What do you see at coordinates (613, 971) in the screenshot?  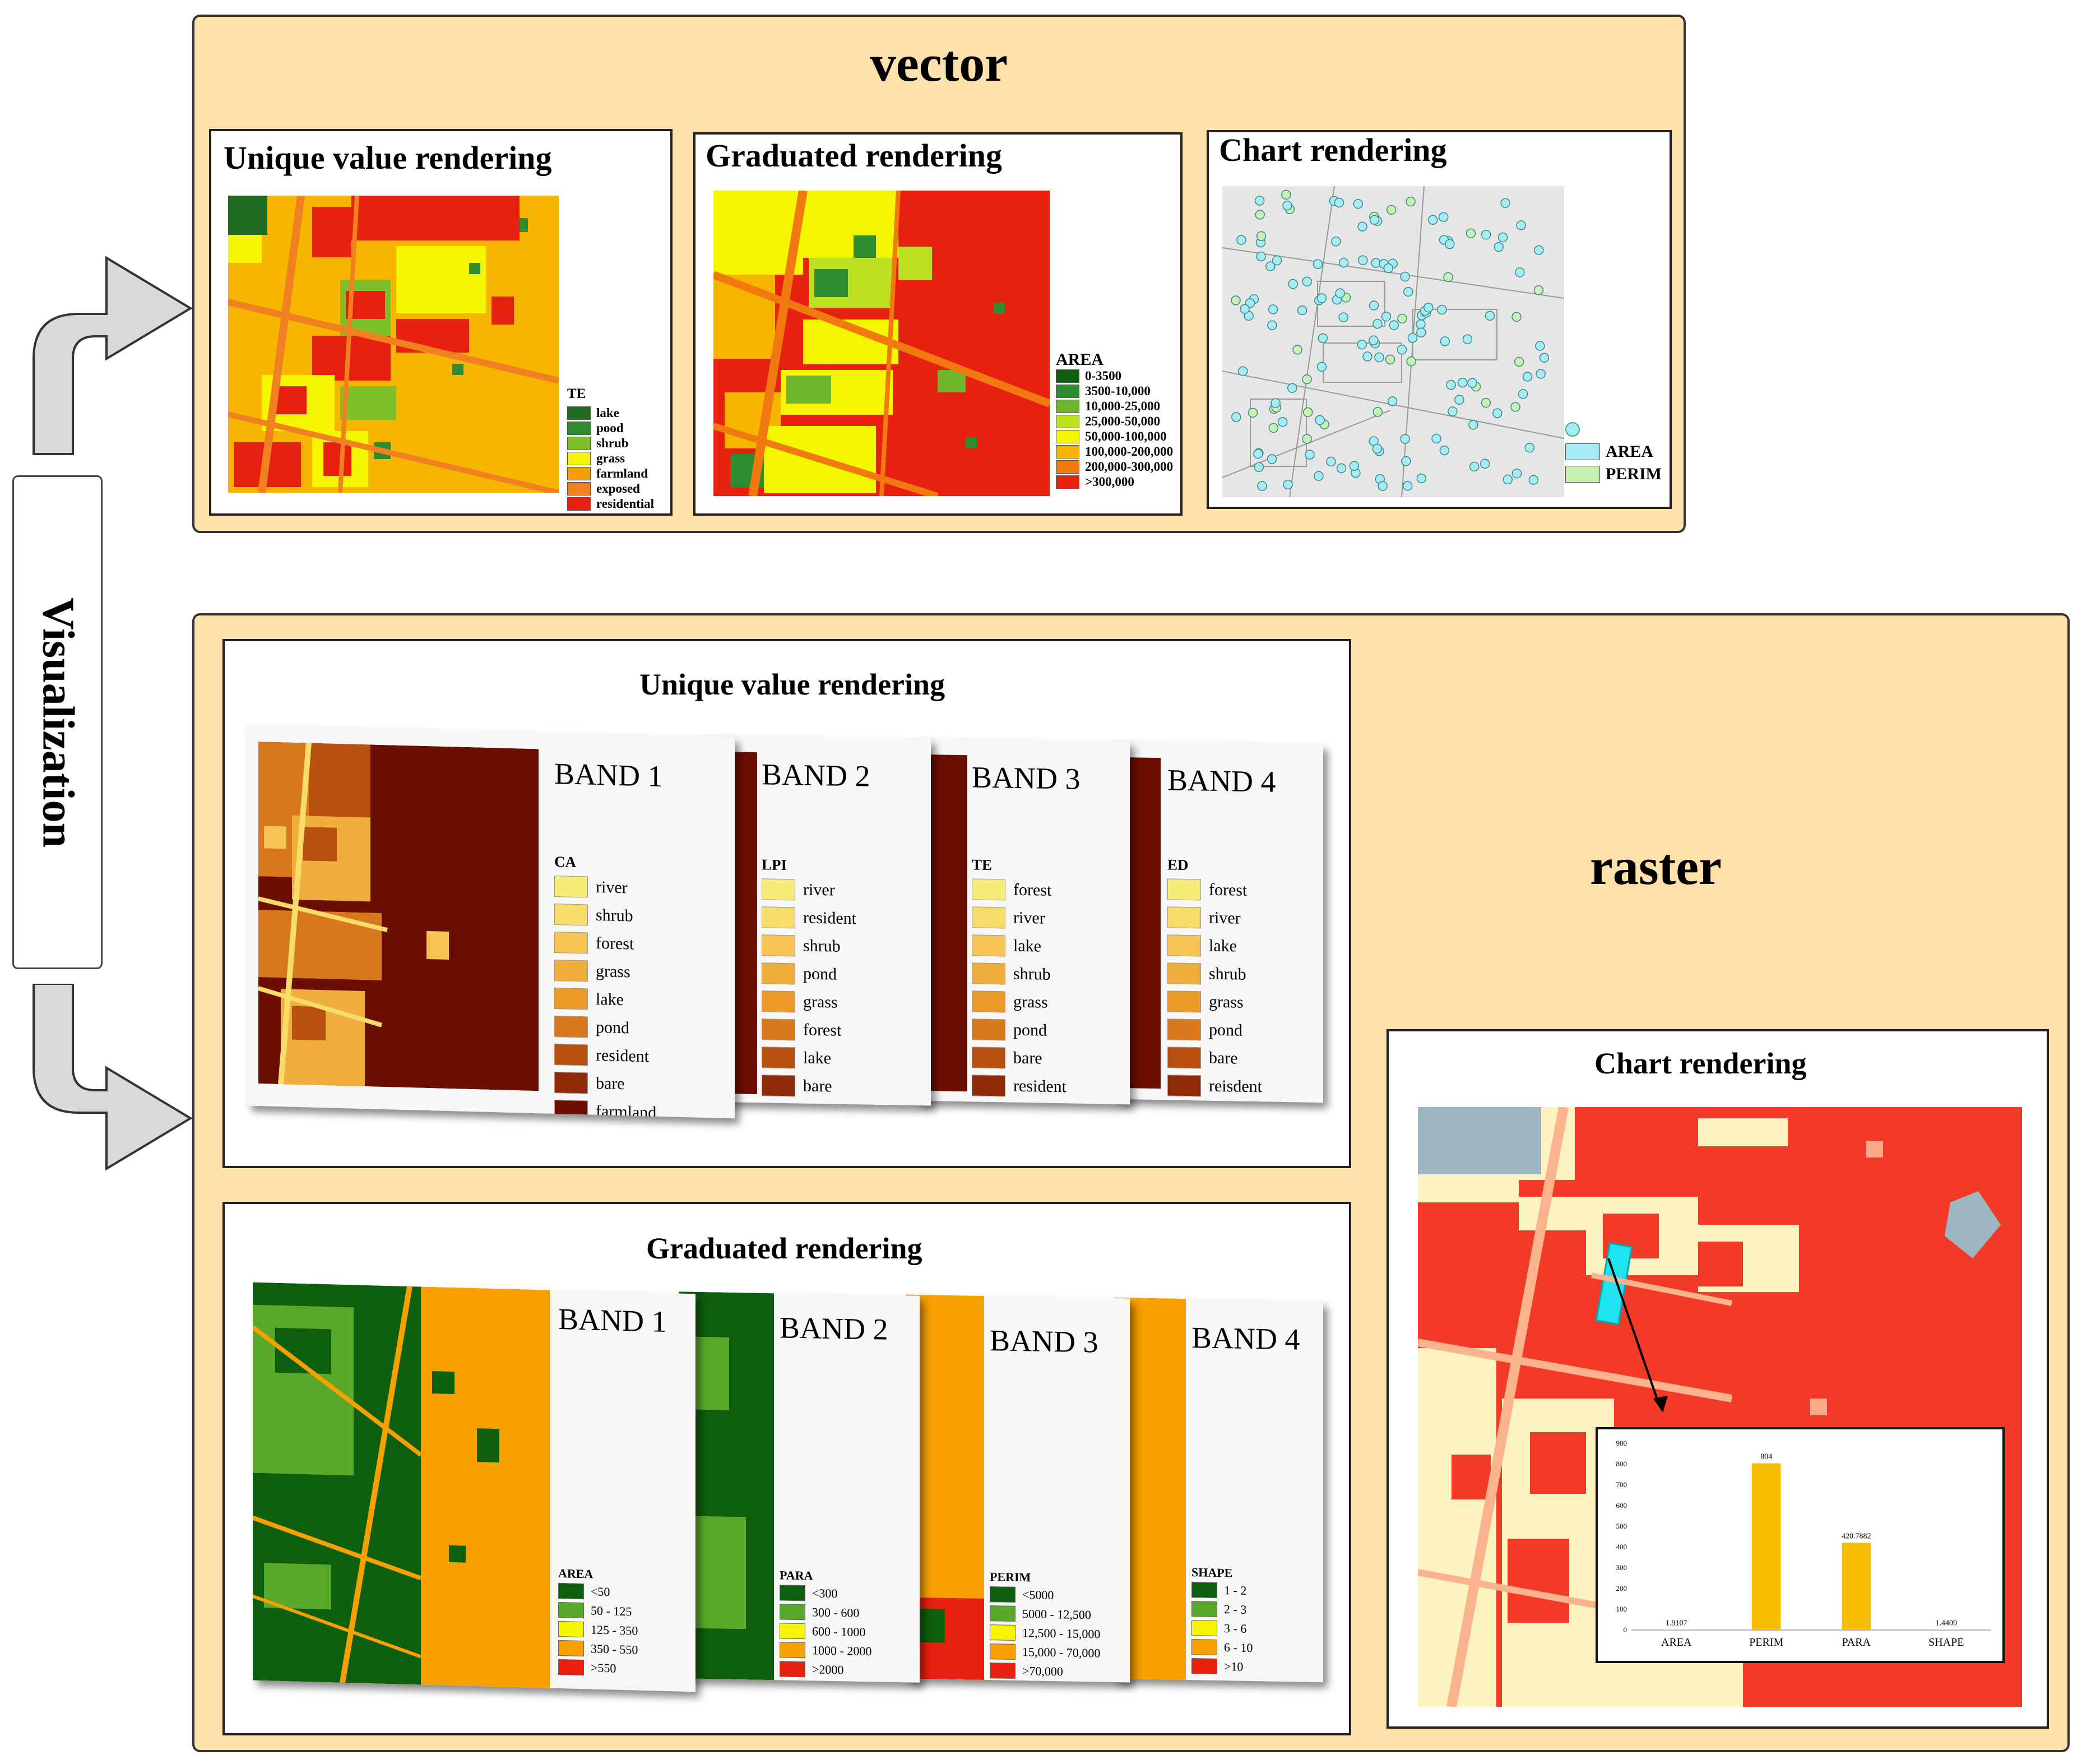 I see `legend-label: grass` at bounding box center [613, 971].